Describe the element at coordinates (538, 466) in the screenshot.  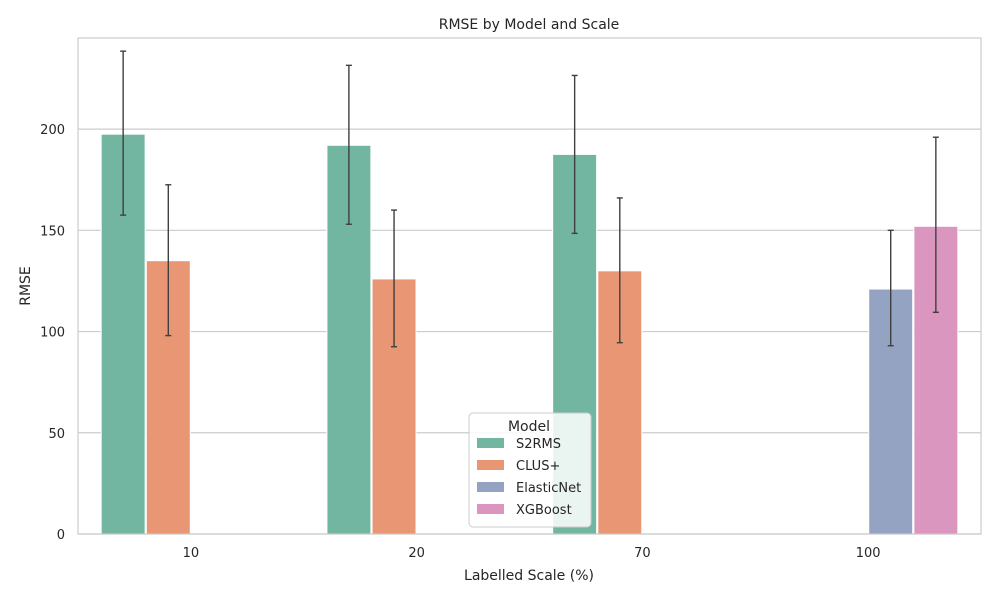
I see `legend-label: CLUS+` at that location.